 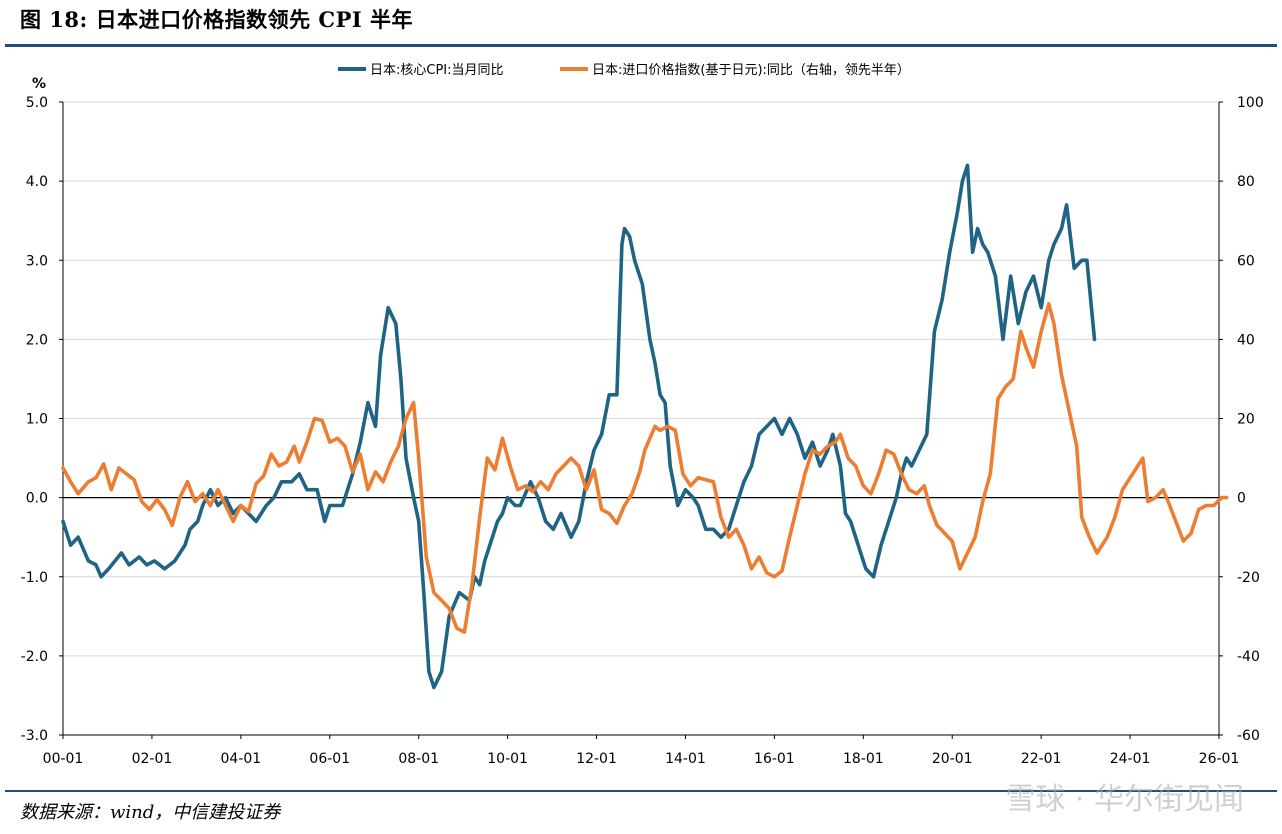 I want to click on top-rule, so click(x=641, y=45).